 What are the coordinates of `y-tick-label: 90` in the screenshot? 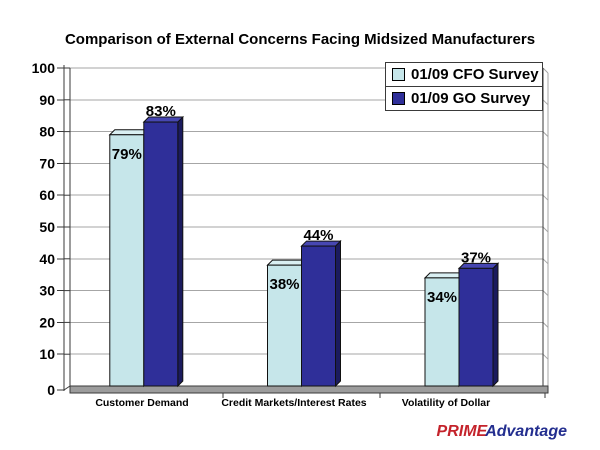 It's located at (47, 100).